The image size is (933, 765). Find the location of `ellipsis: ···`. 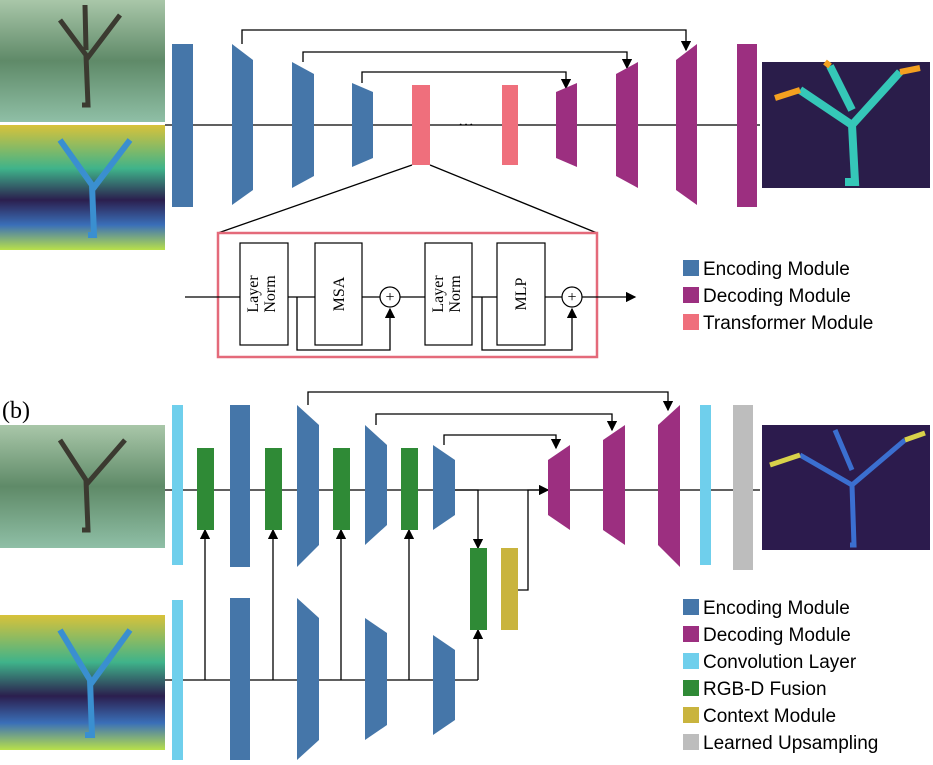

ellipsis: ··· is located at coordinates (466, 125).